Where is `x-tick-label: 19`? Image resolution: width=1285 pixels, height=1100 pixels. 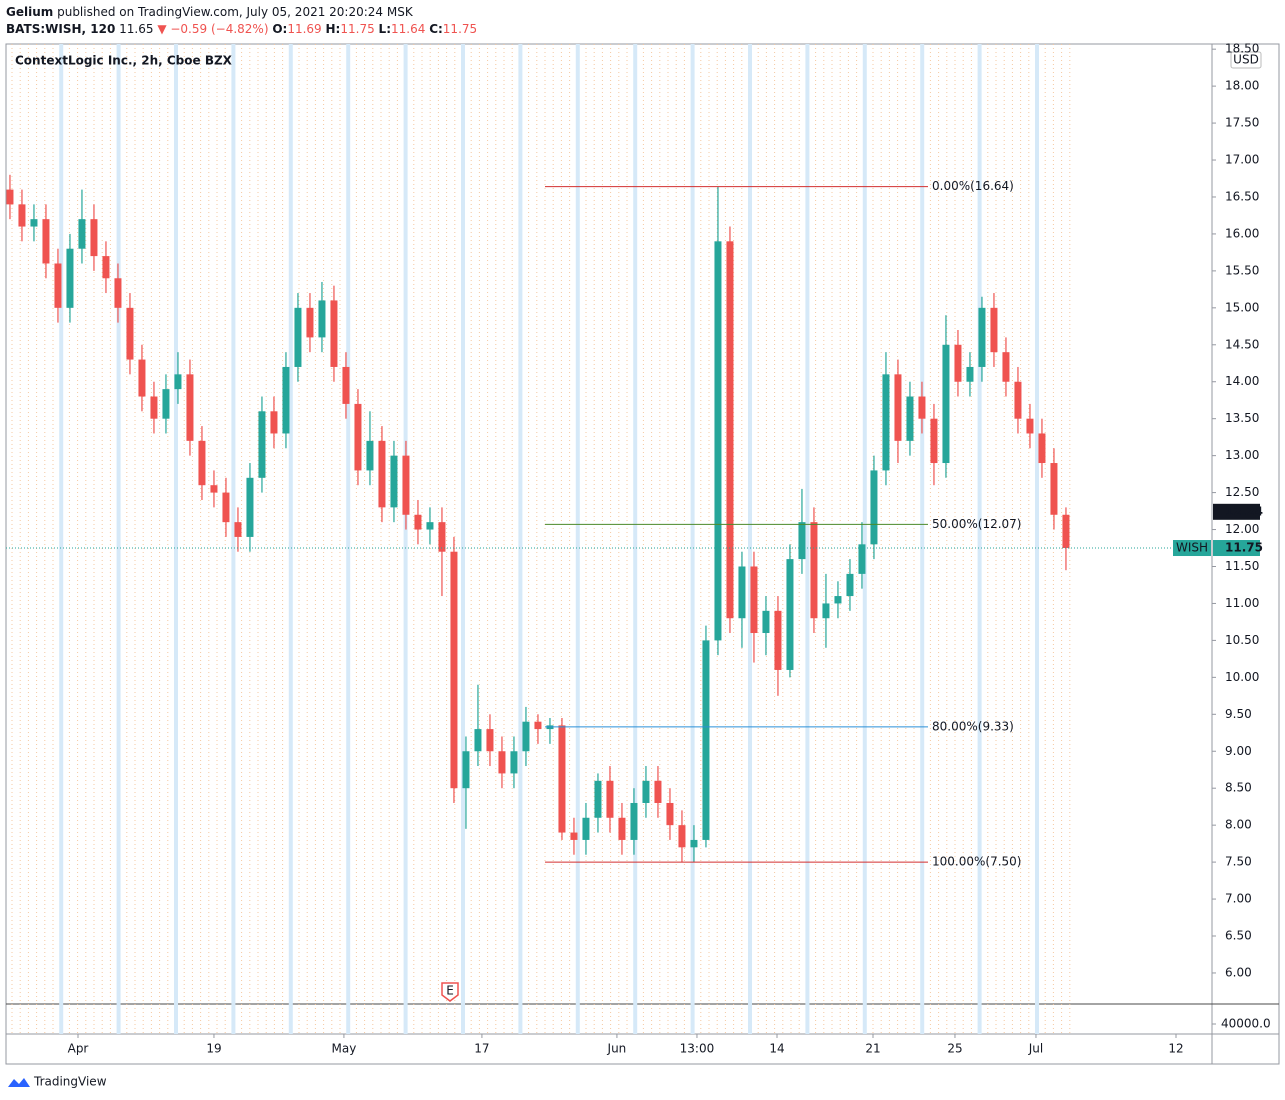
x-tick-label: 19 is located at coordinates (213, 1049).